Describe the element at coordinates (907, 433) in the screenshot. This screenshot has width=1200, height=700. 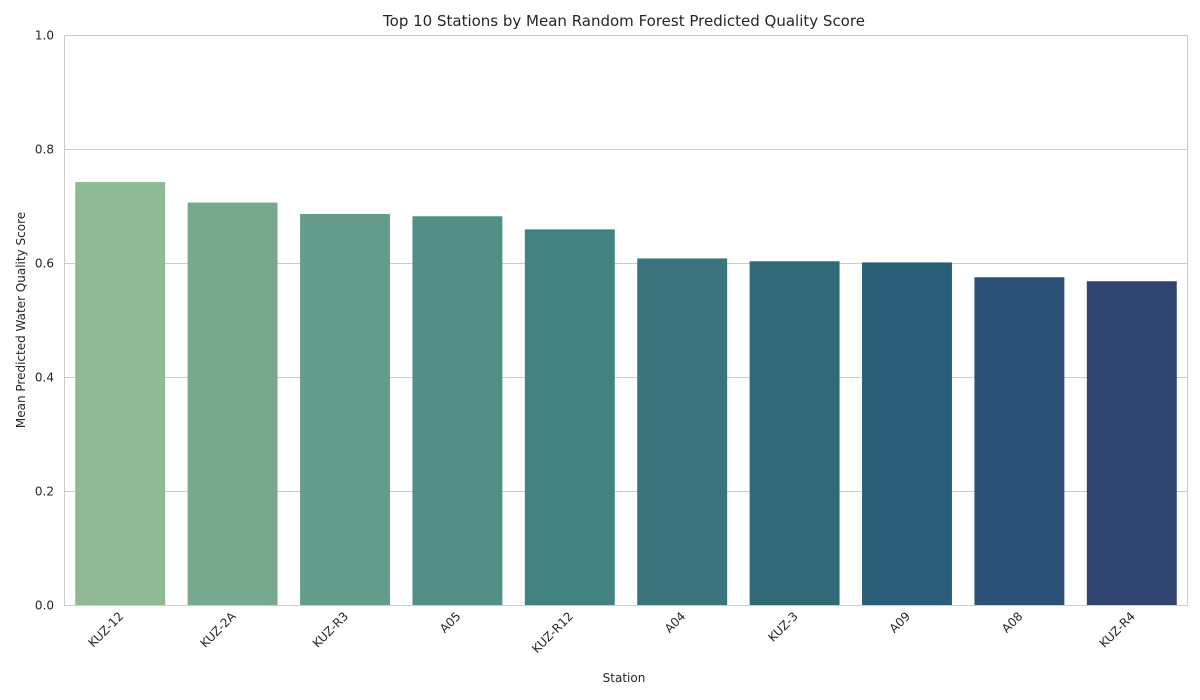
I see `bar-a09` at that location.